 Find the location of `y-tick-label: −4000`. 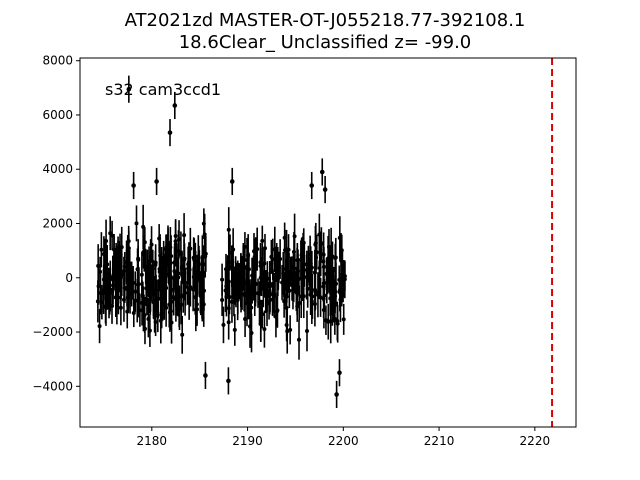

y-tick-label: −4000 is located at coordinates (52, 386).